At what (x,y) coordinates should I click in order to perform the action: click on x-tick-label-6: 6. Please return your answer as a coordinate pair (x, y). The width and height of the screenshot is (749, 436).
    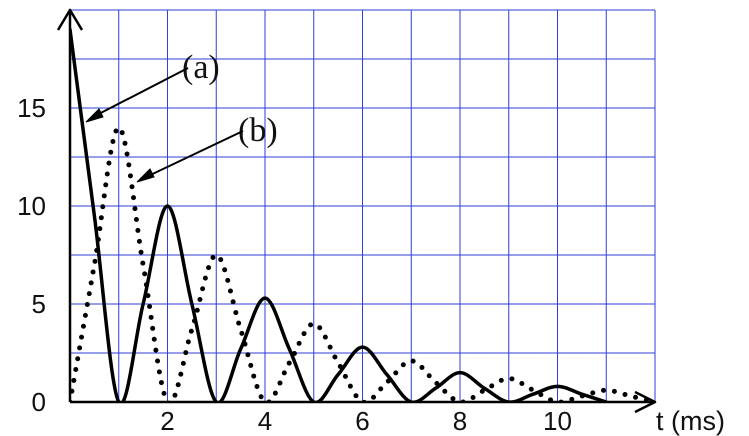
    Looking at the image, I should click on (362, 421).